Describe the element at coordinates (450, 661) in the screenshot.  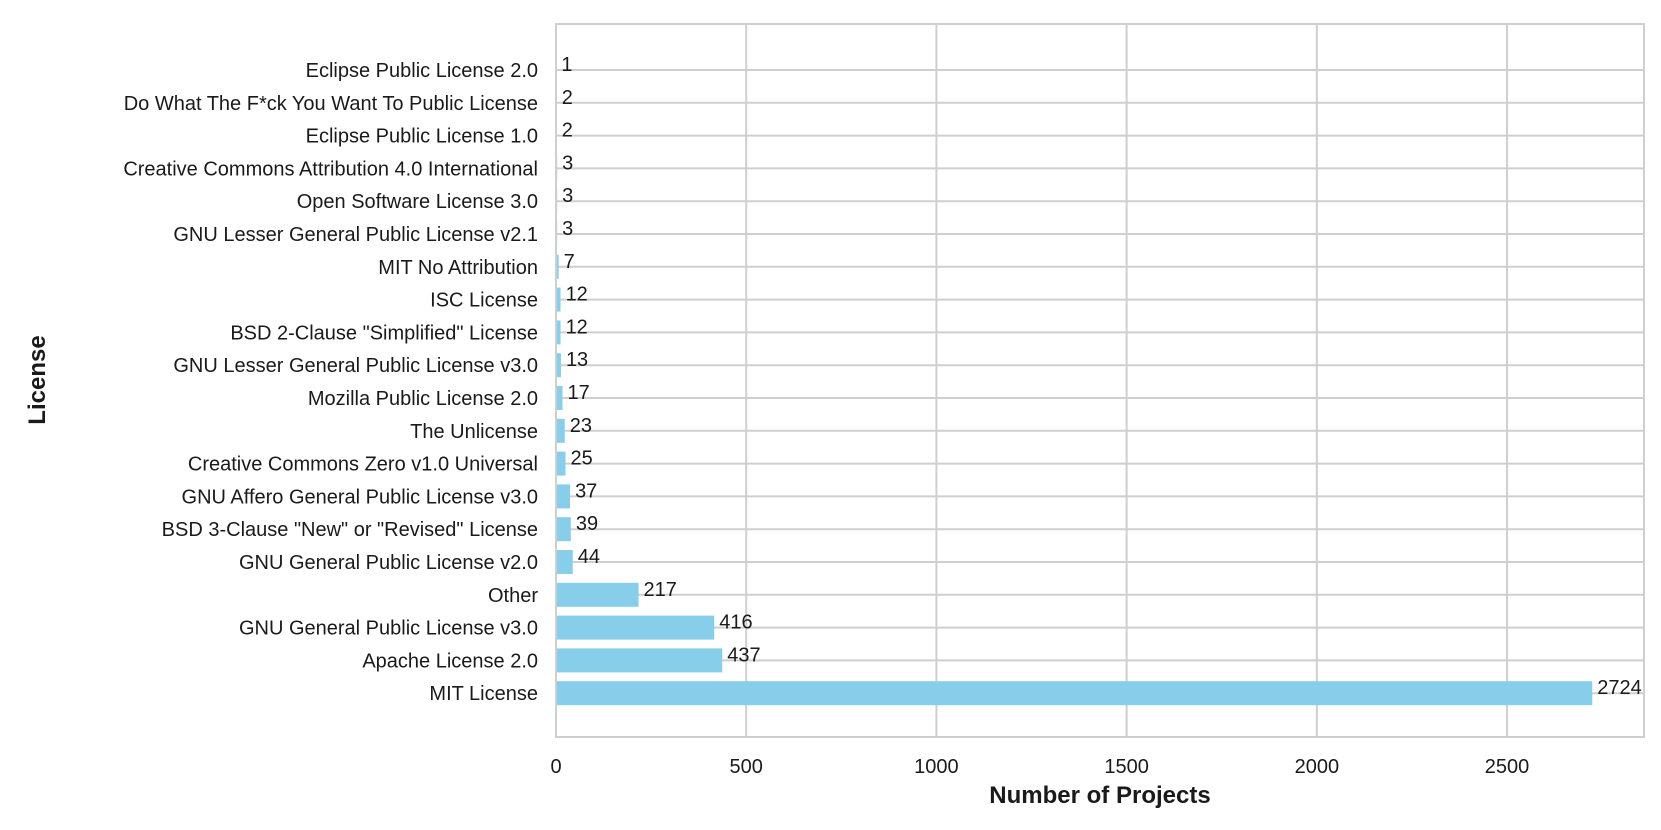
I see `y-tick-label: Apache License 2.0` at that location.